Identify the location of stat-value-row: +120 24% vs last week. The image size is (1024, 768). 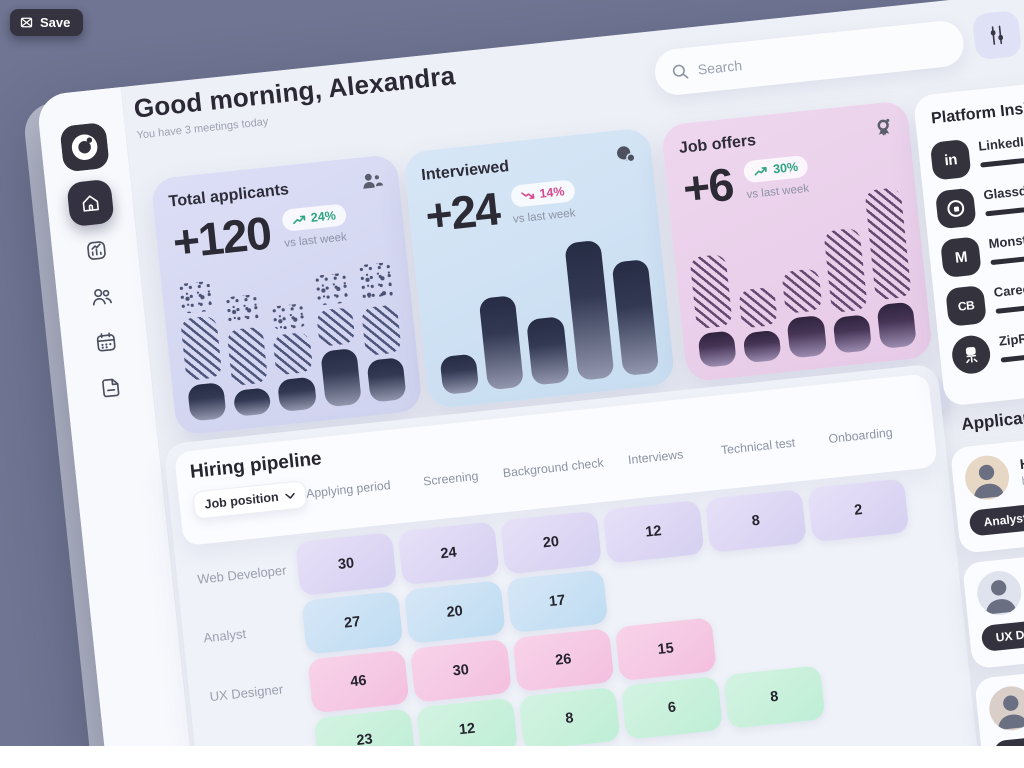
(280, 232).